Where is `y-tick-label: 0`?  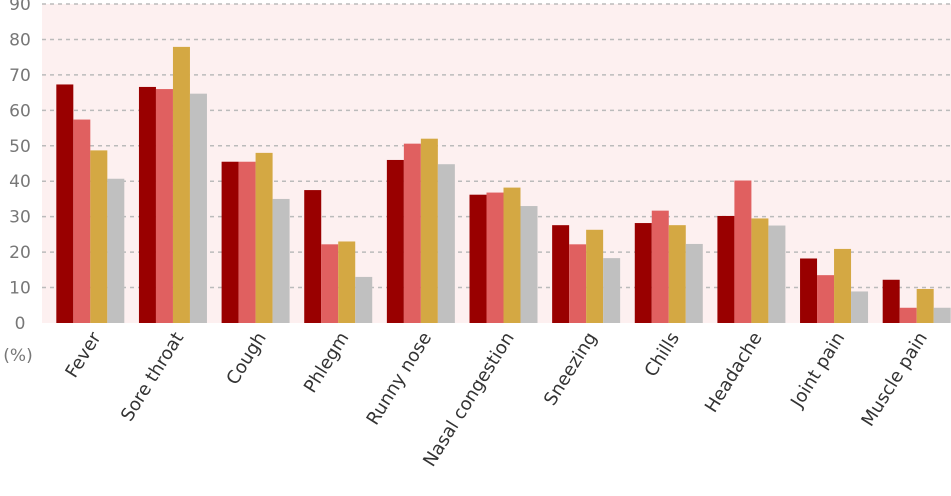
y-tick-label: 0 is located at coordinates (20, 324).